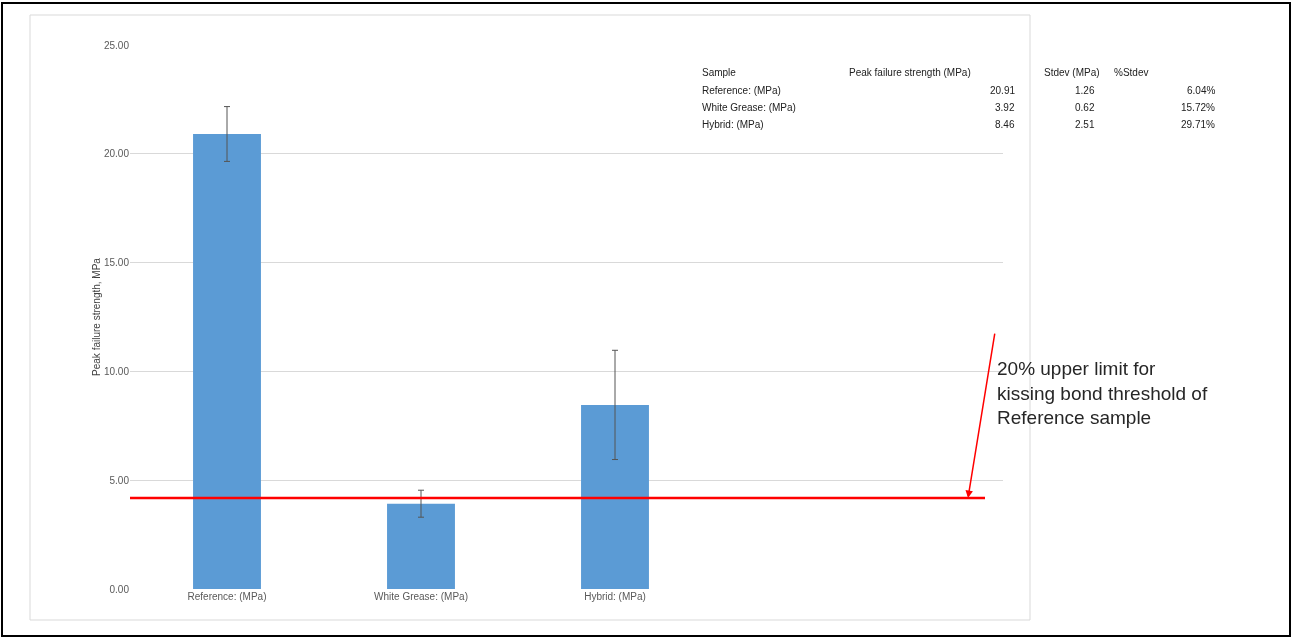 This screenshot has width=1293, height=639. I want to click on x-tick-label: Hybrid: (MPa), so click(615, 596).